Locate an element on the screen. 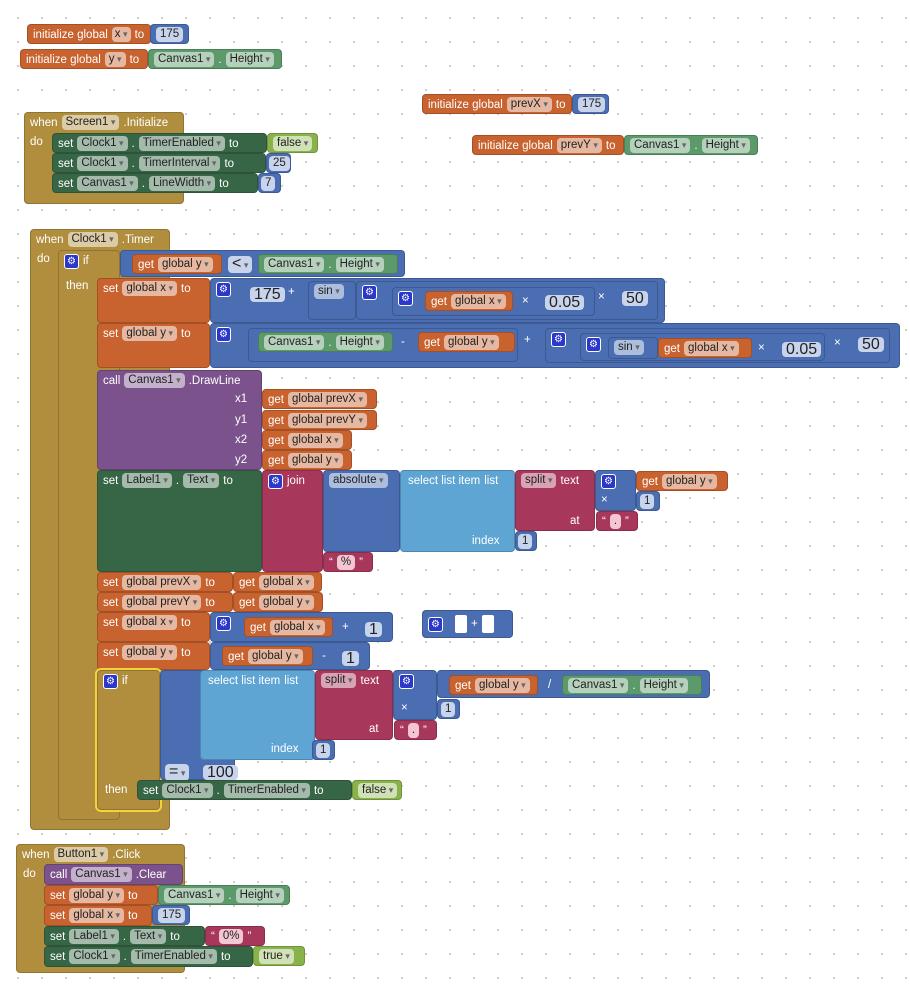  var-name-prevX: prevX is located at coordinates (529, 104).